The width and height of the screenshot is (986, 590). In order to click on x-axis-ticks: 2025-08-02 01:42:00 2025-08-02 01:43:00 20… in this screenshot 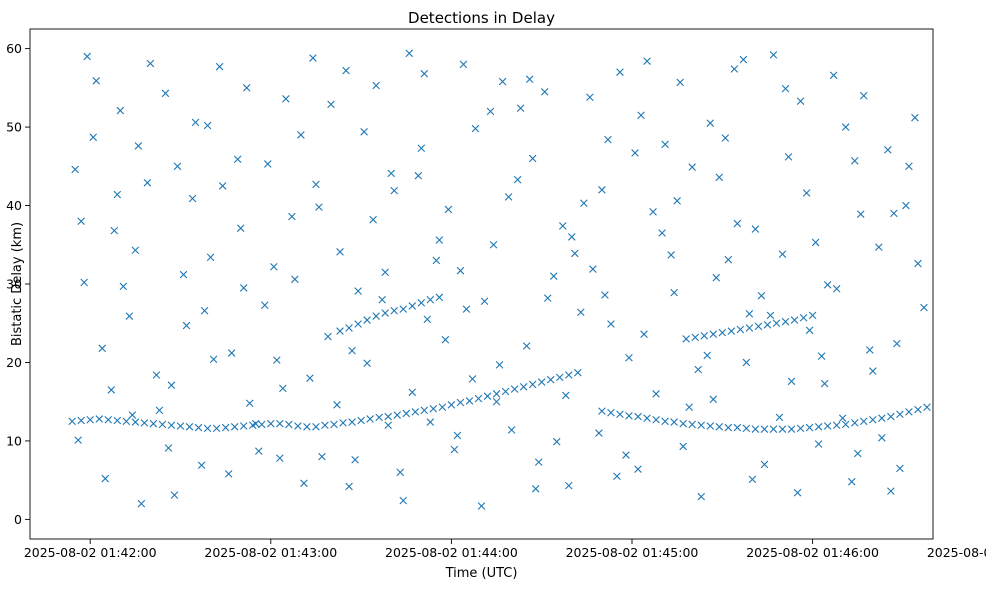, I will do `click(505, 549)`.